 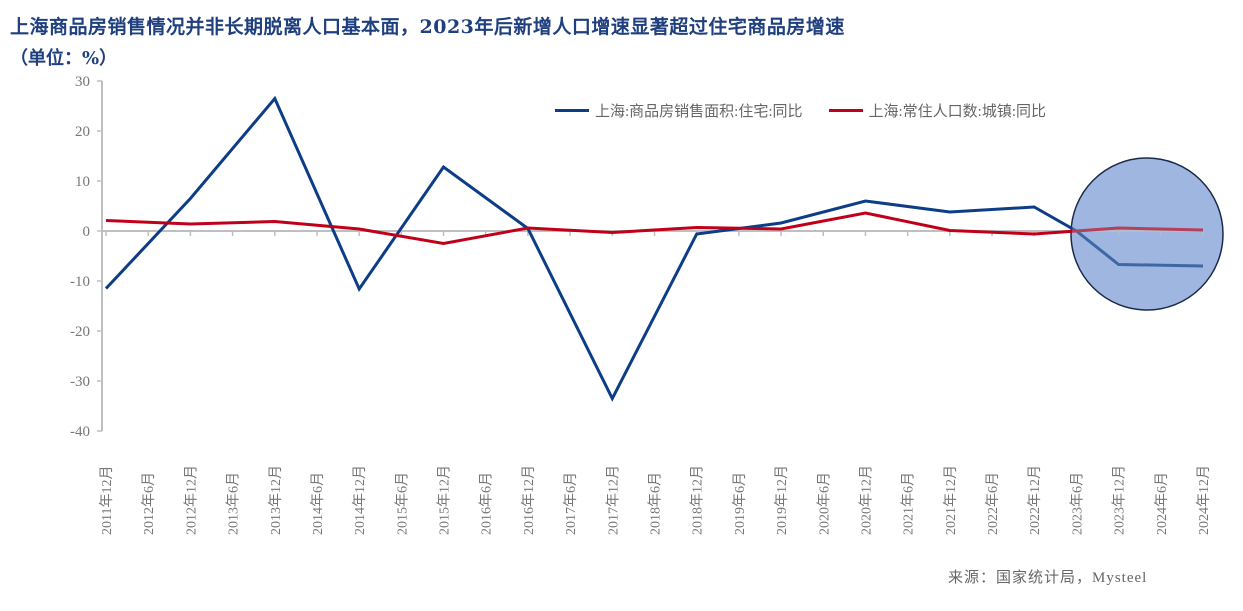 I want to click on x-tick-label: 2023年6月, so click(x=1077, y=503).